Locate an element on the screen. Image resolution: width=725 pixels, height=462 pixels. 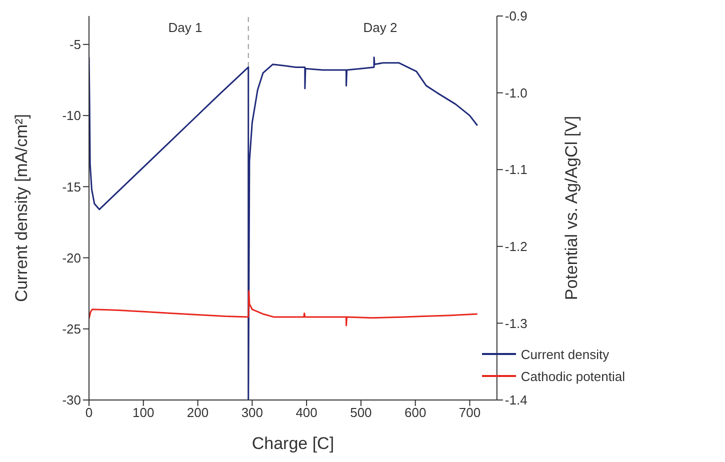
x-tick-label: 0 is located at coordinates (89, 412).